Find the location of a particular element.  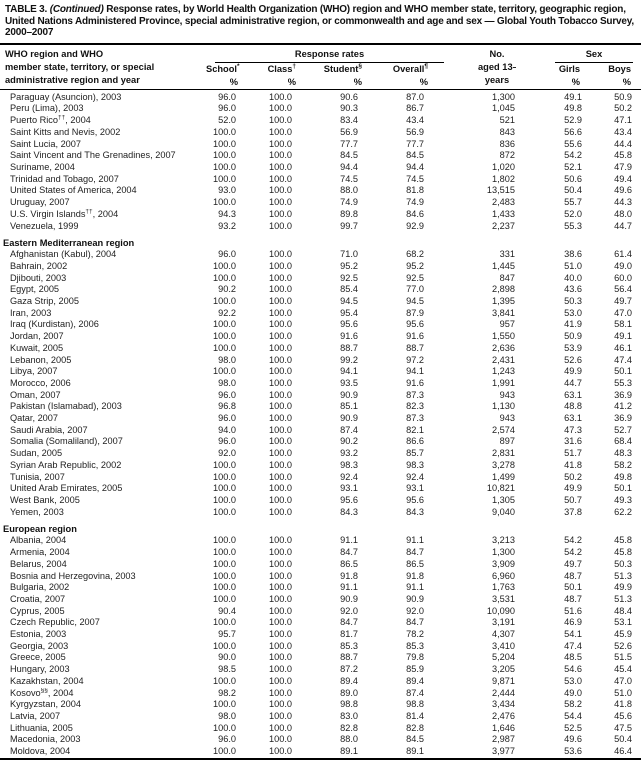

row-label-cell: Peru (Lima), 2003 is located at coordinates (103, 109).